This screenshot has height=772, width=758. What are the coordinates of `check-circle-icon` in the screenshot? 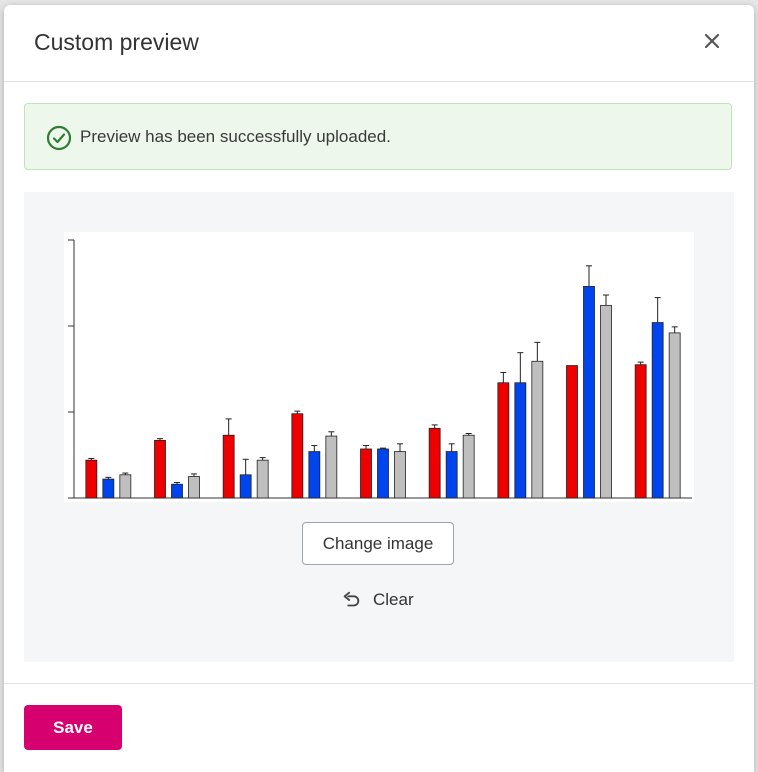 It's located at (59, 138).